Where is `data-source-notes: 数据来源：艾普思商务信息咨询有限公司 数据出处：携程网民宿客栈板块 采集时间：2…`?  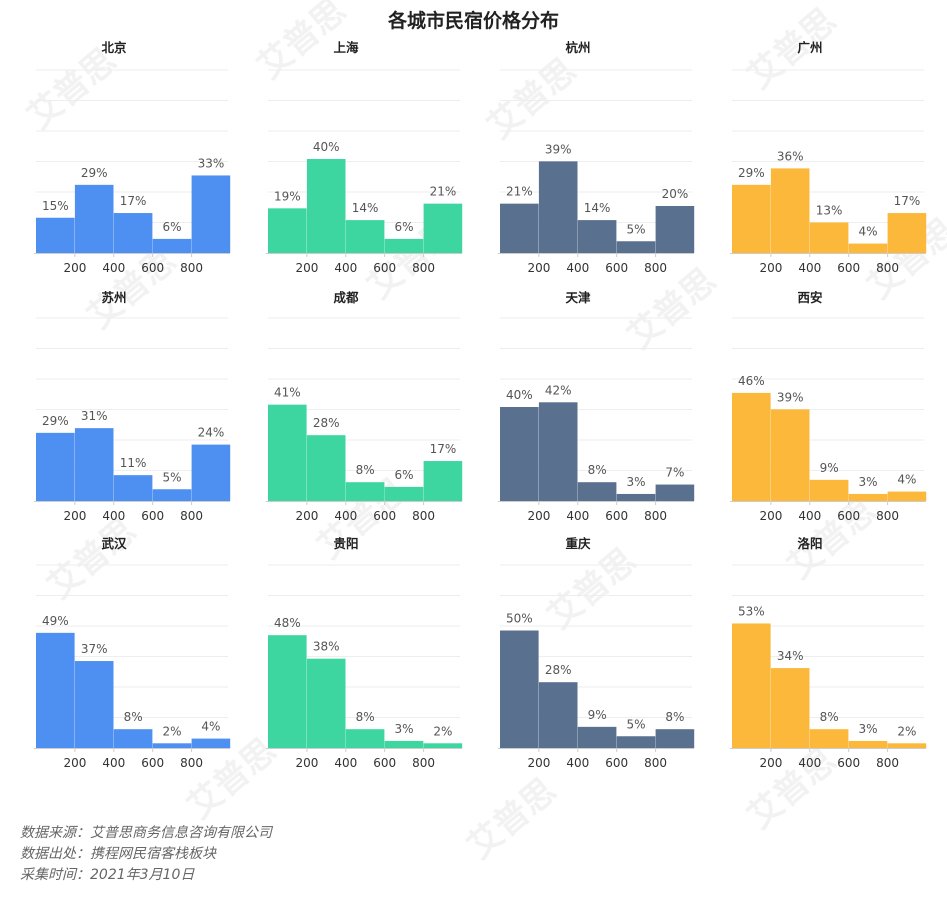
data-source-notes: 数据来源：艾普思商务信息咨询有限公司 数据出处：携程网民宿客栈板块 采集时间：2… is located at coordinates (146, 854).